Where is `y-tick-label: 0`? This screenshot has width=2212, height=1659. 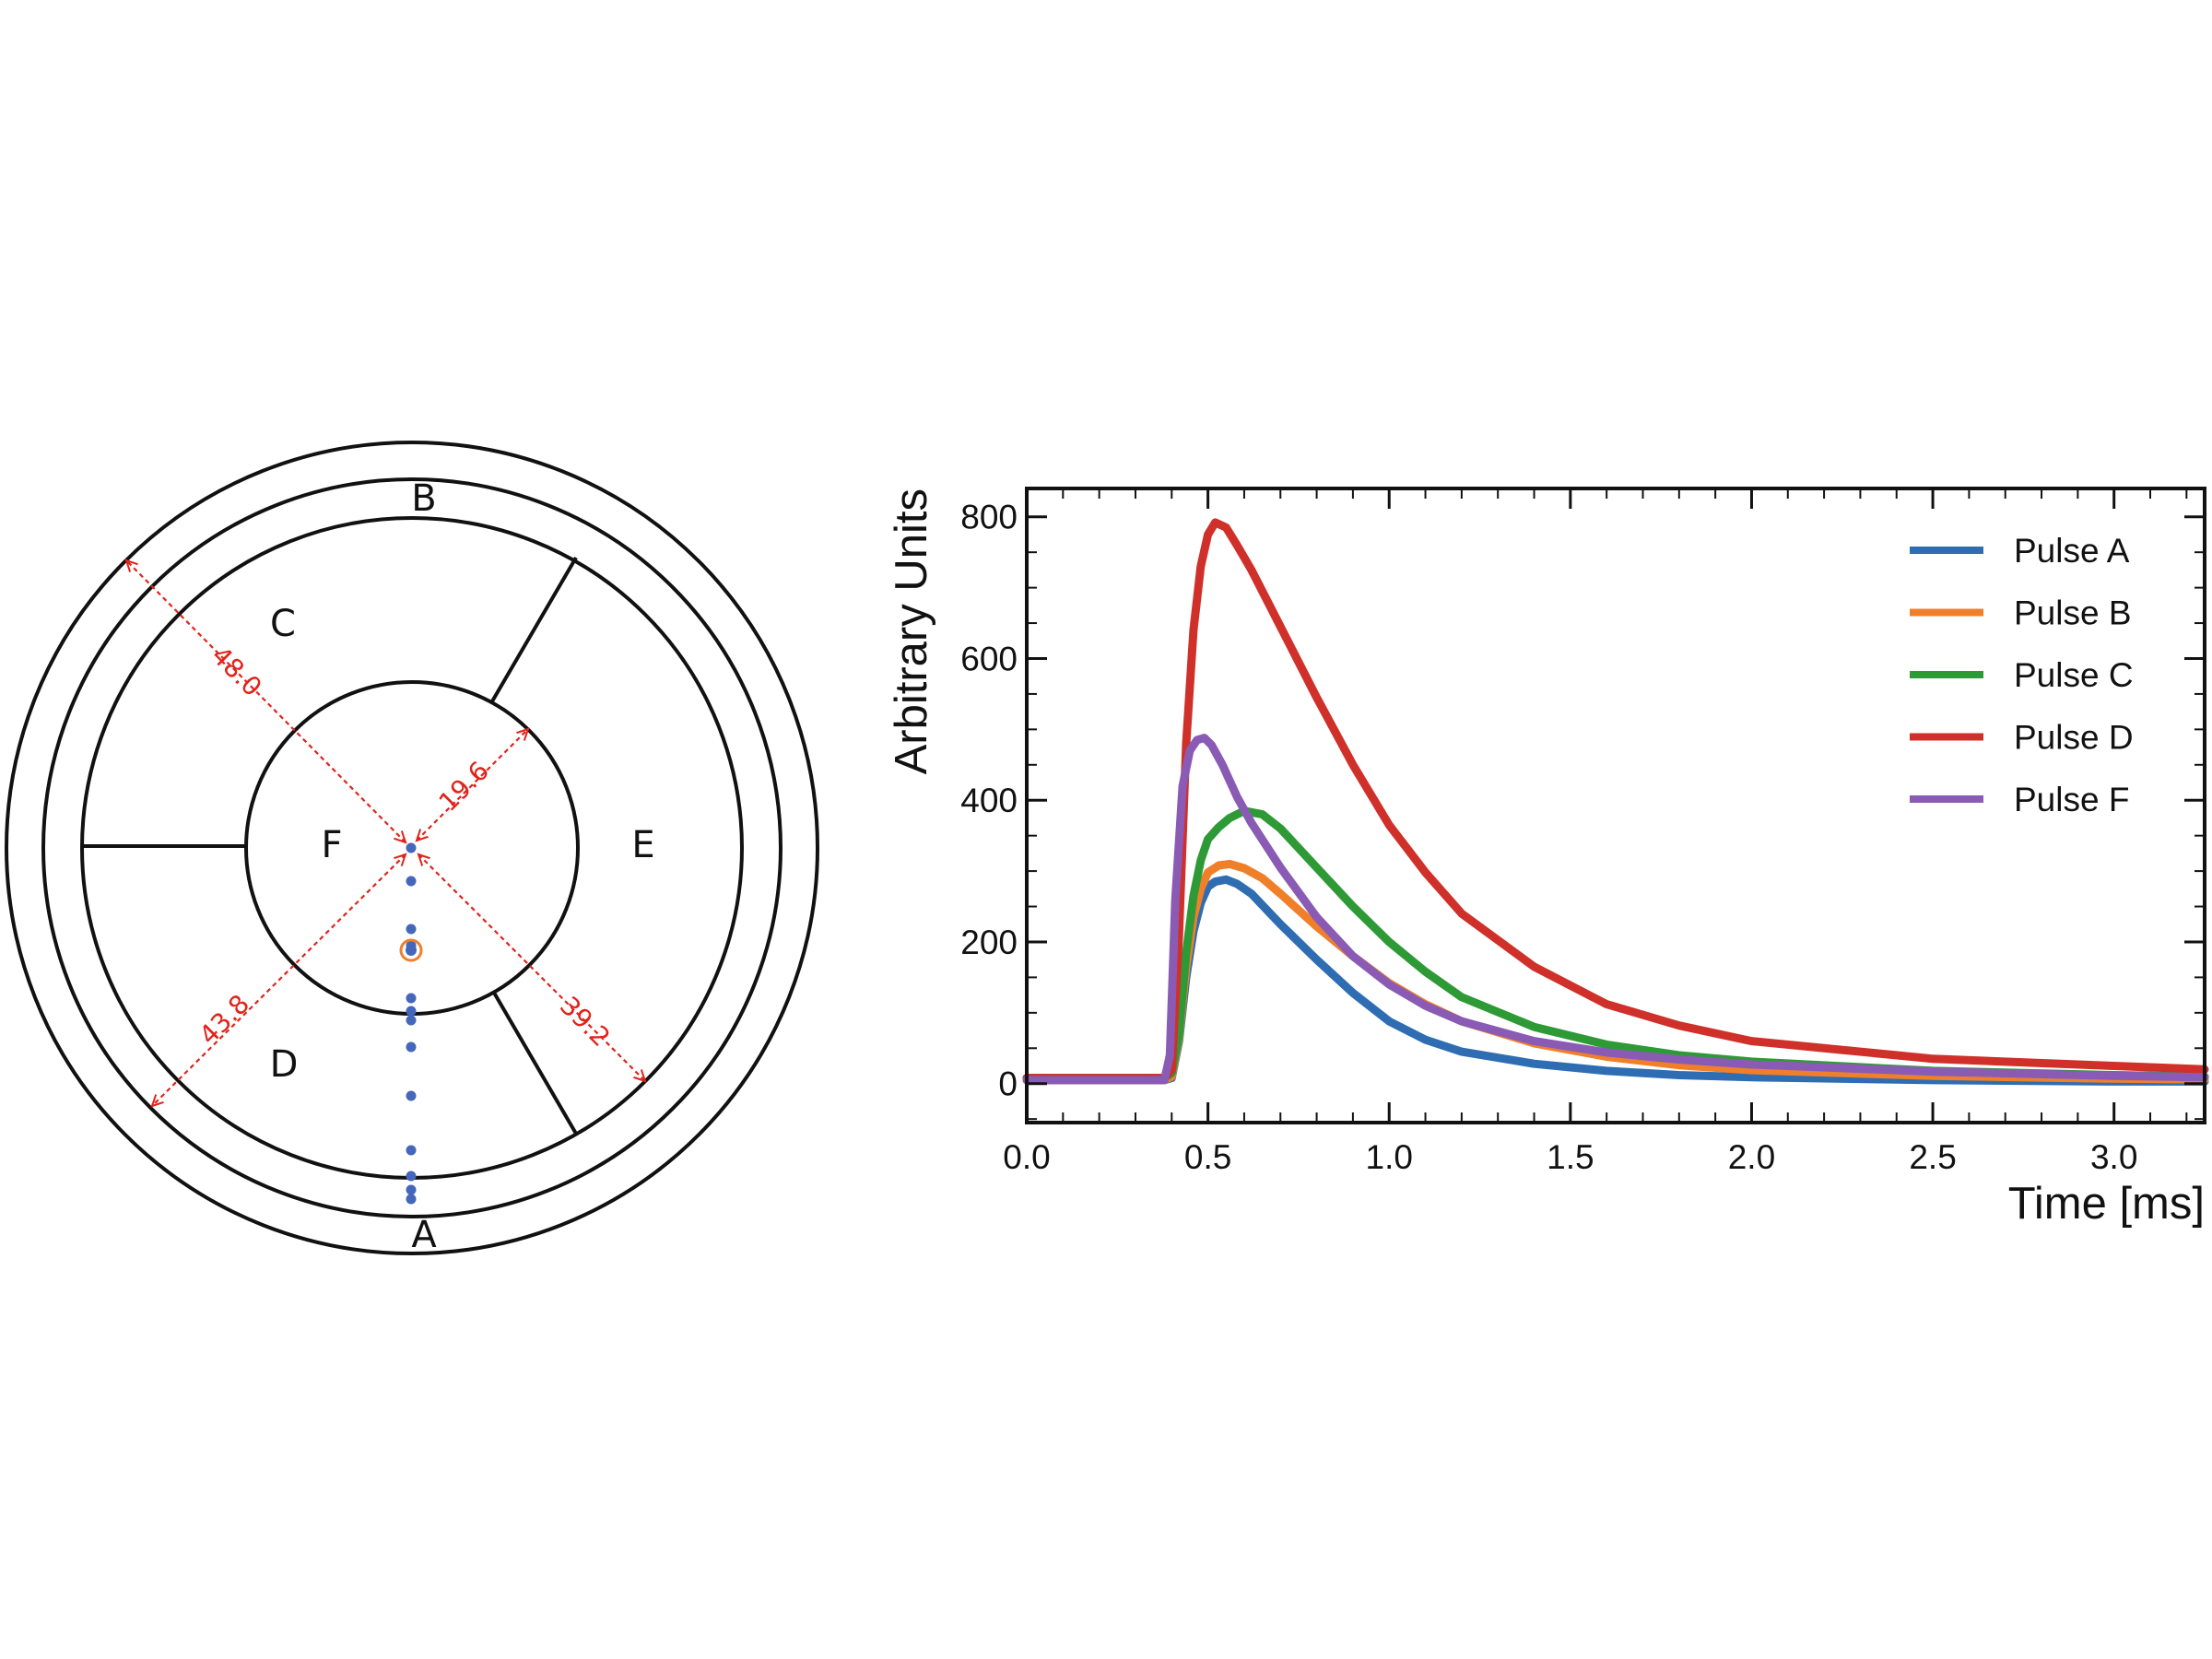 y-tick-label: 0 is located at coordinates (1008, 1084).